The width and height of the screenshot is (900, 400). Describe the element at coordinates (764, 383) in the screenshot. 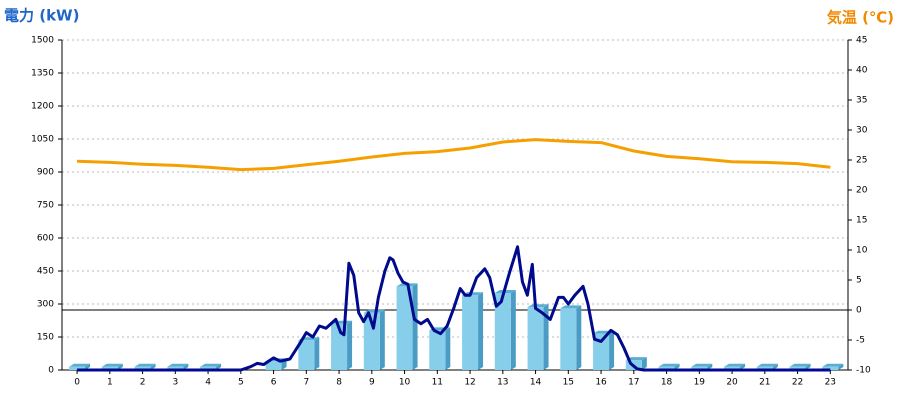

I see `x-tick-label: 21` at that location.